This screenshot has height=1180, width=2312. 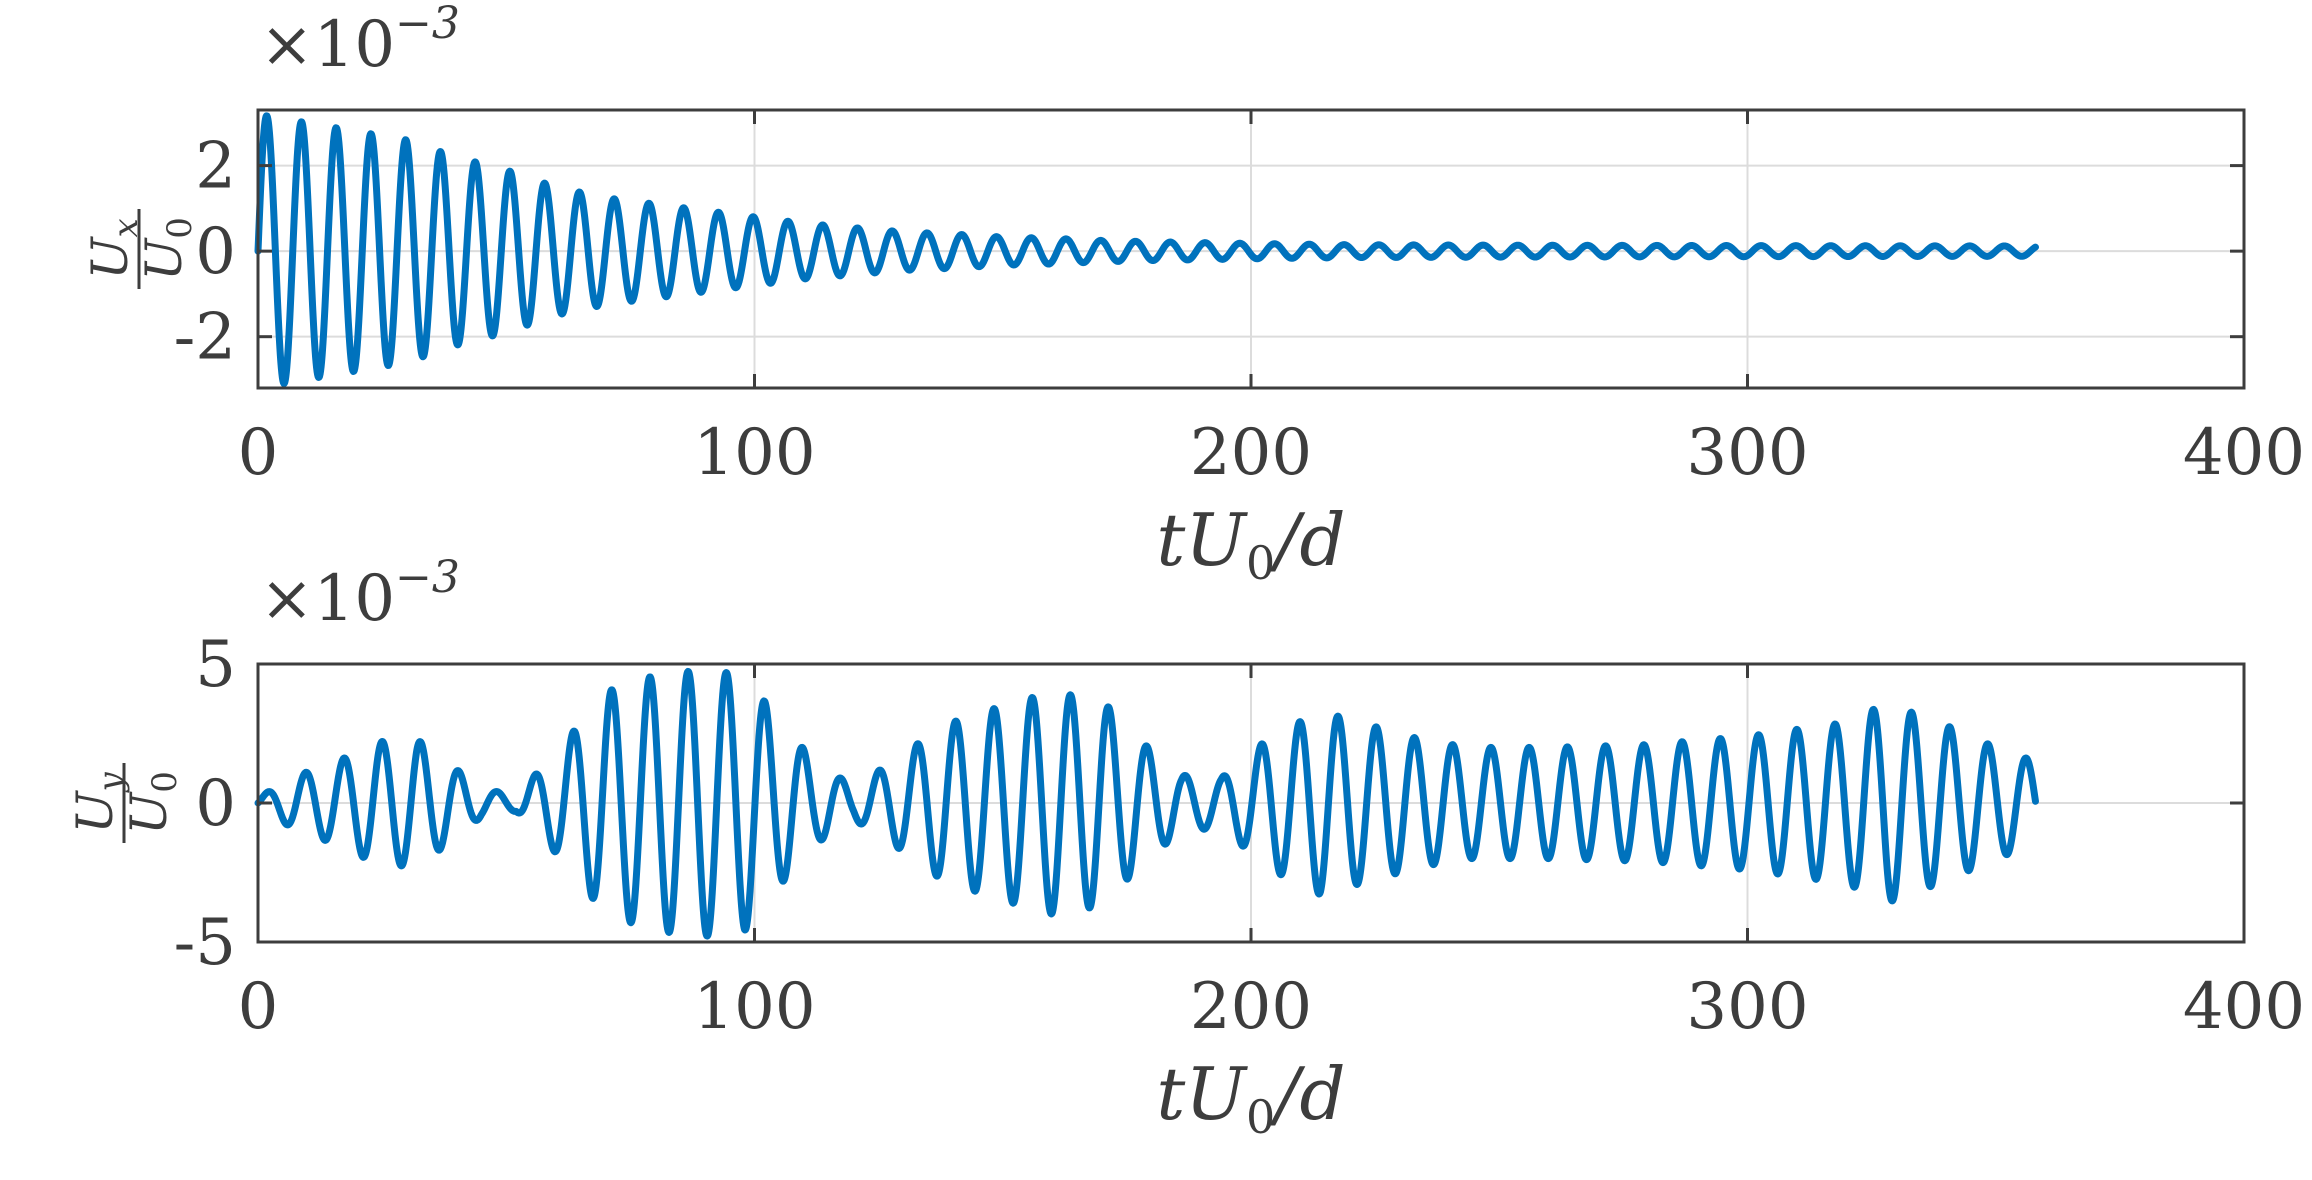 I want to click on ux-x-tick-label: 0, so click(x=258, y=453).